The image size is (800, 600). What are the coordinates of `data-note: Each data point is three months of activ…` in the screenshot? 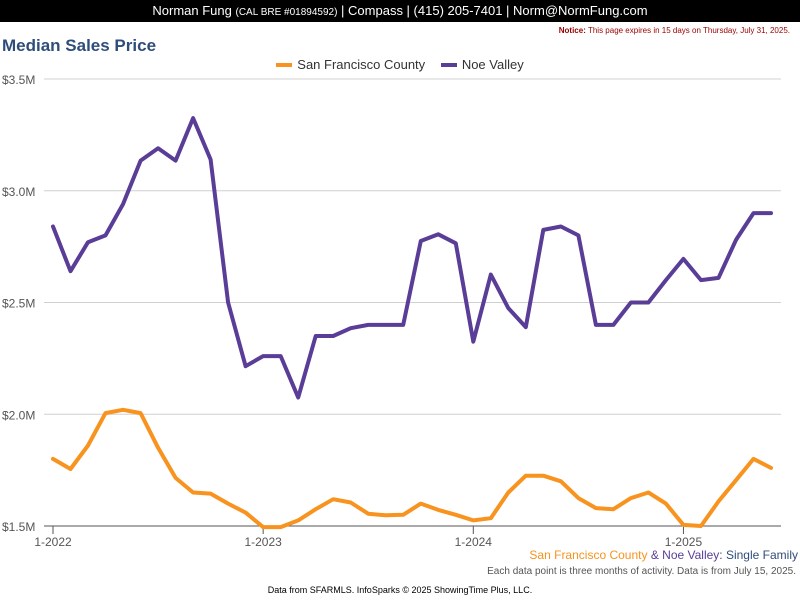 It's located at (641, 571).